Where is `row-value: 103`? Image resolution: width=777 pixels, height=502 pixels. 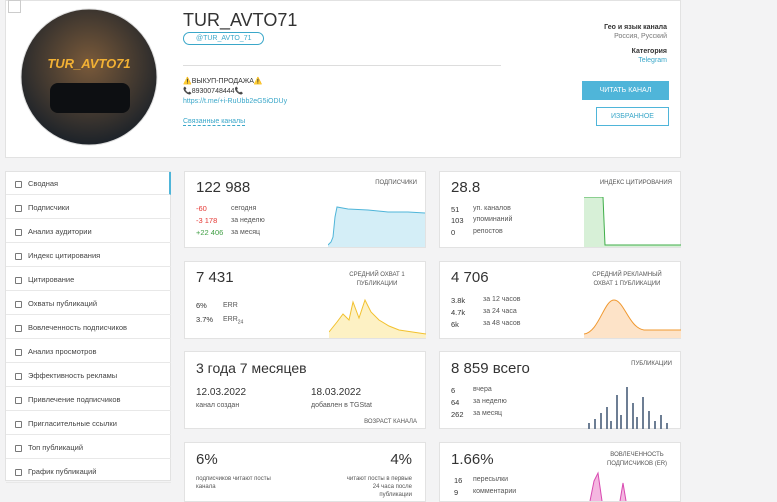
row-value: 103 is located at coordinates (457, 220).